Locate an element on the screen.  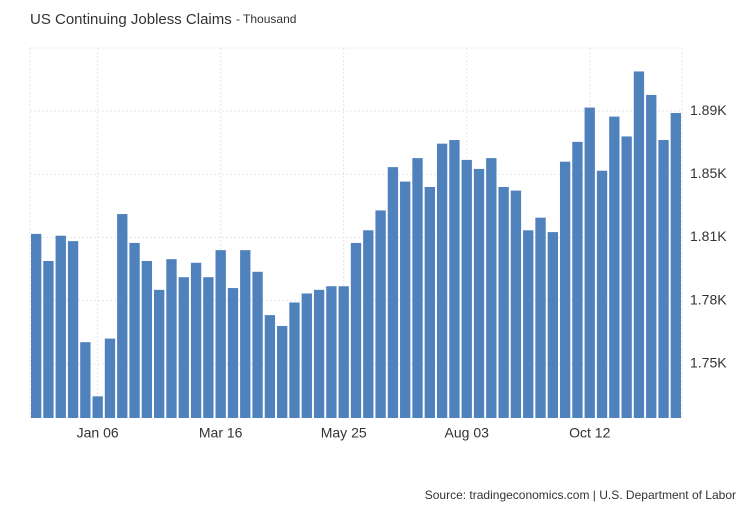
y-tick-label: 1.78K is located at coordinates (708, 299).